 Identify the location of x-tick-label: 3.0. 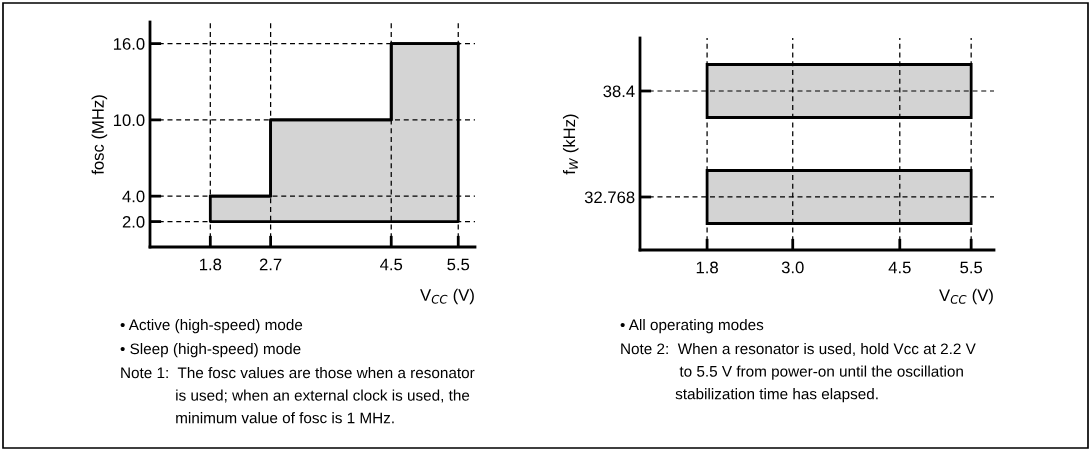
(792, 267).